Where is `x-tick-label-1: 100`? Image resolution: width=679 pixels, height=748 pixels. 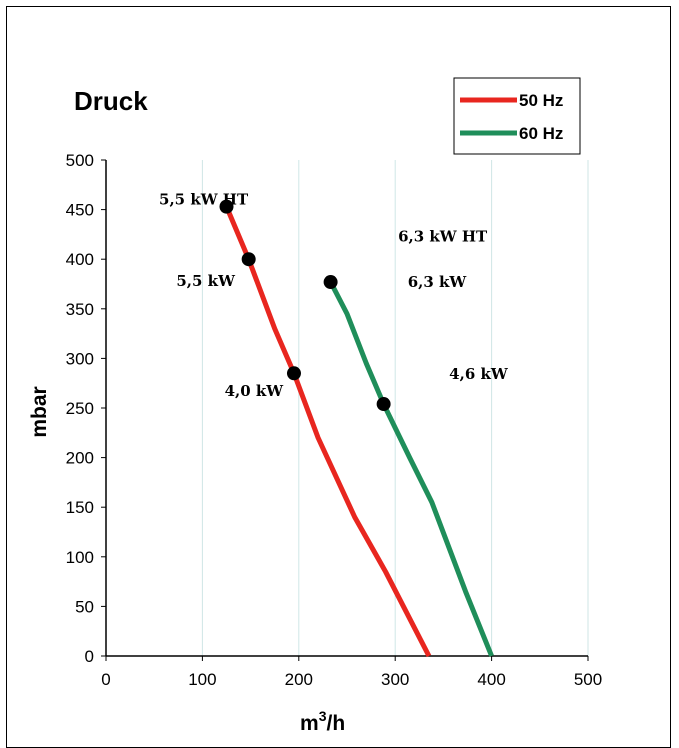 x-tick-label-1: 100 is located at coordinates (202, 679).